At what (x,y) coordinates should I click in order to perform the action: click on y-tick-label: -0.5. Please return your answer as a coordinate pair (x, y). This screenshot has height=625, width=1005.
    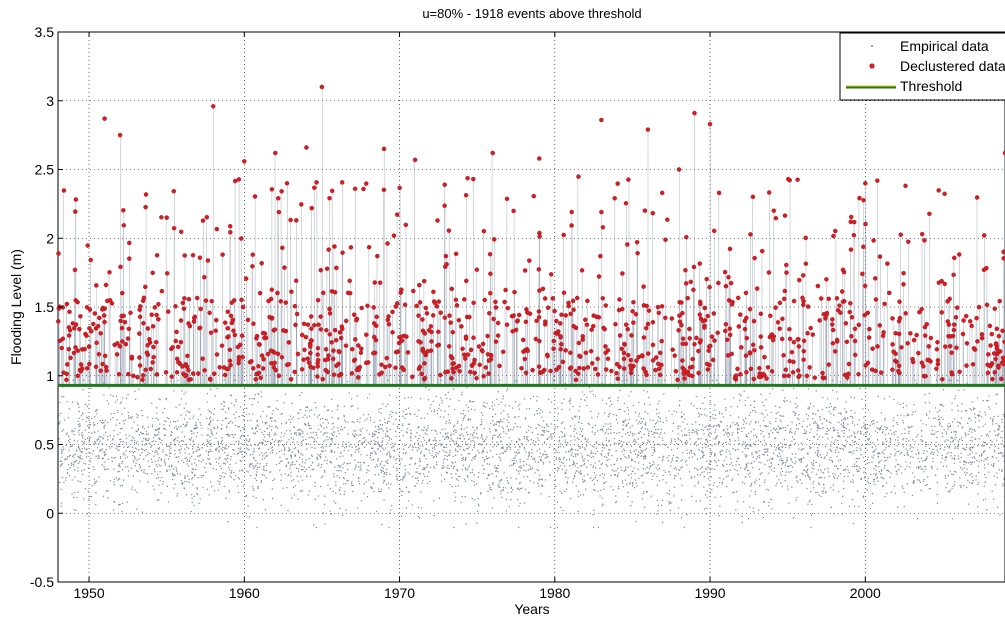
    Looking at the image, I should click on (42, 582).